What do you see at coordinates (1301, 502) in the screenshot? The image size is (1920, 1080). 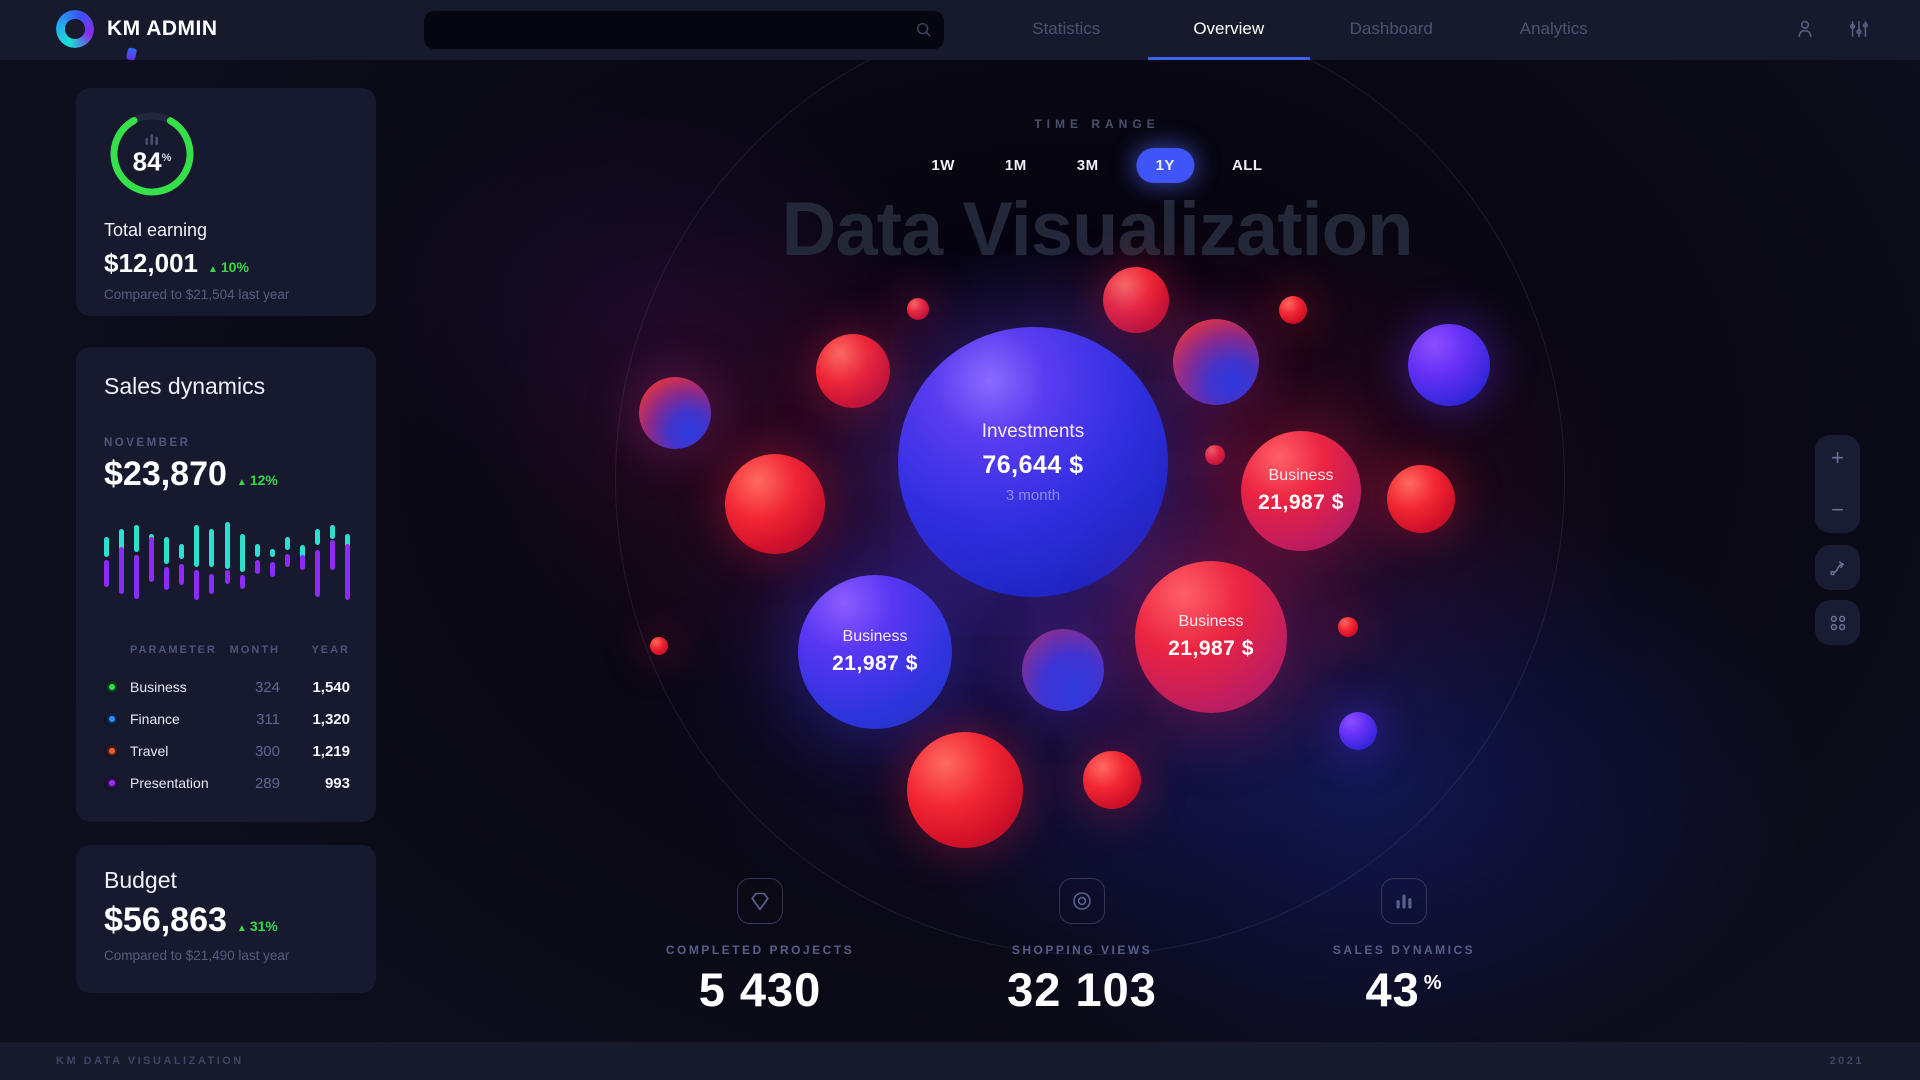 I see `bubble-value: 21,987 $` at bounding box center [1301, 502].